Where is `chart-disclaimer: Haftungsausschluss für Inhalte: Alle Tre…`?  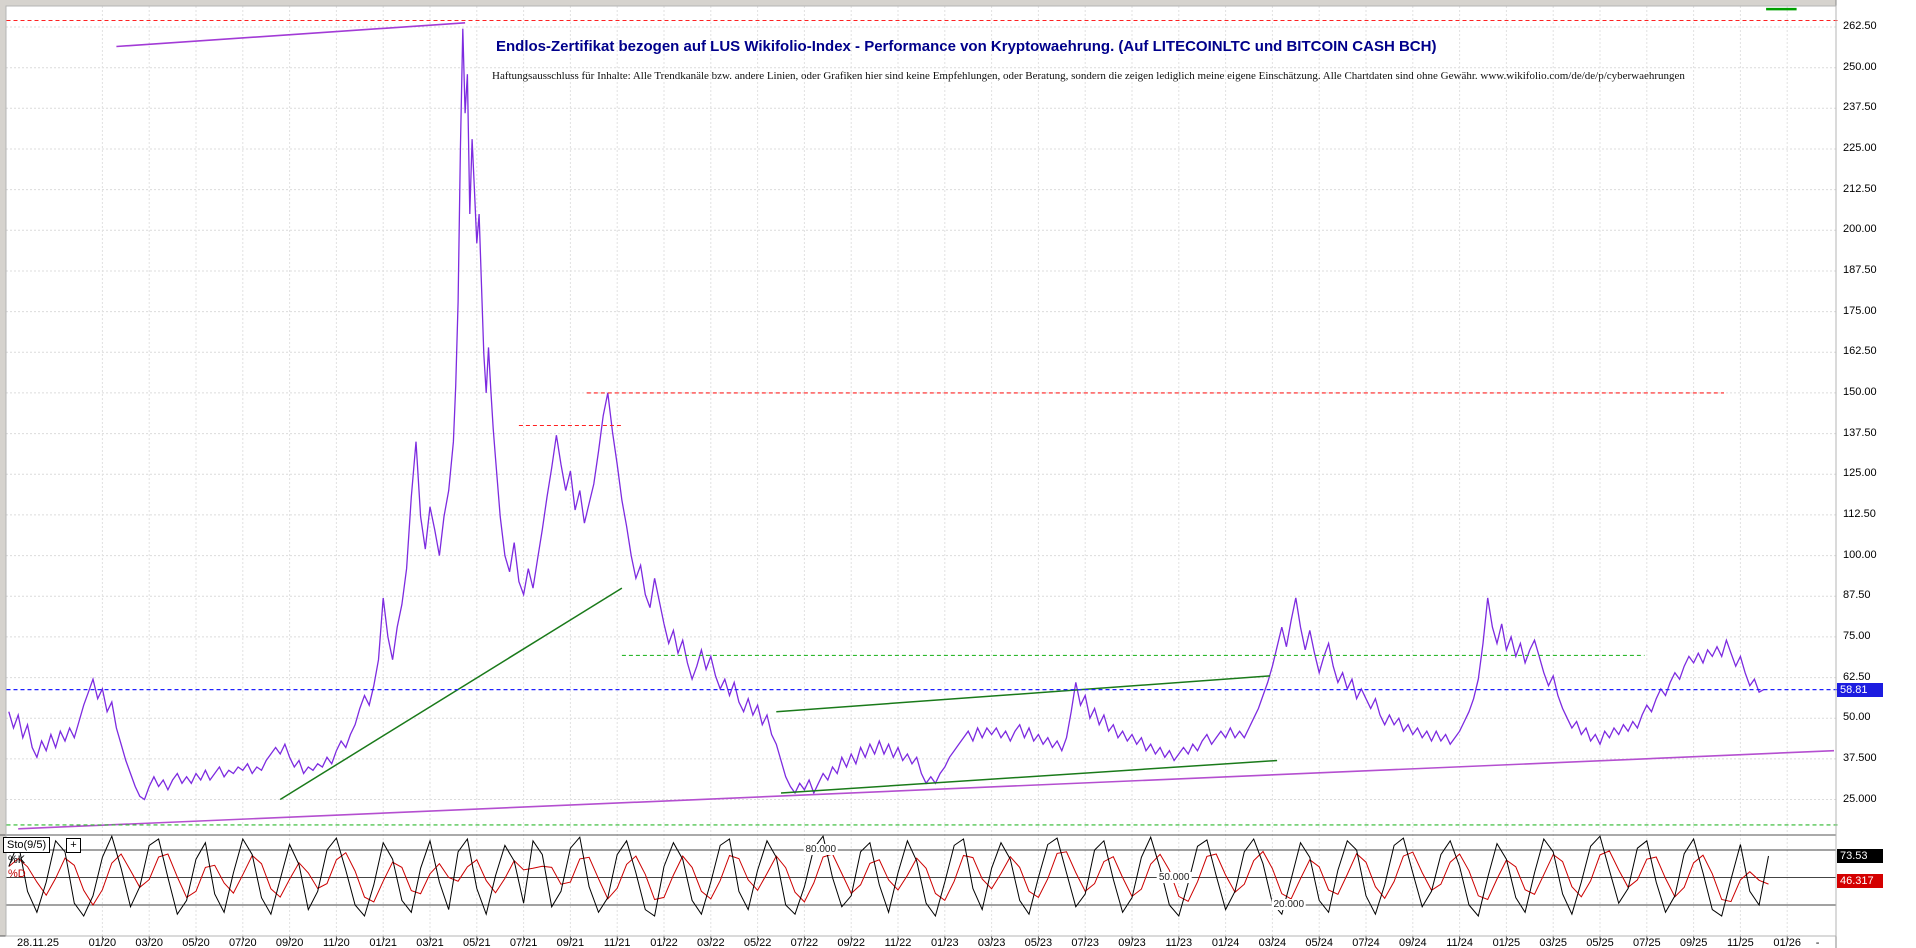
chart-disclaimer: Haftungsausschluss für Inhalte: Alle Tre… is located at coordinates (1088, 76).